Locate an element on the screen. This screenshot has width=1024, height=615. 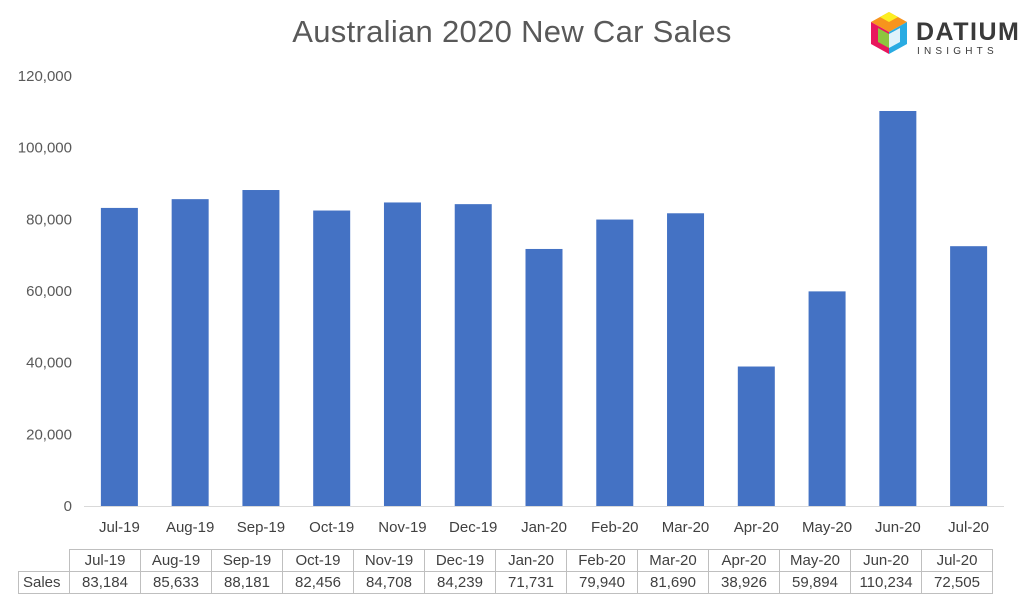
x-tick-label: Jul-20 is located at coordinates (968, 527).